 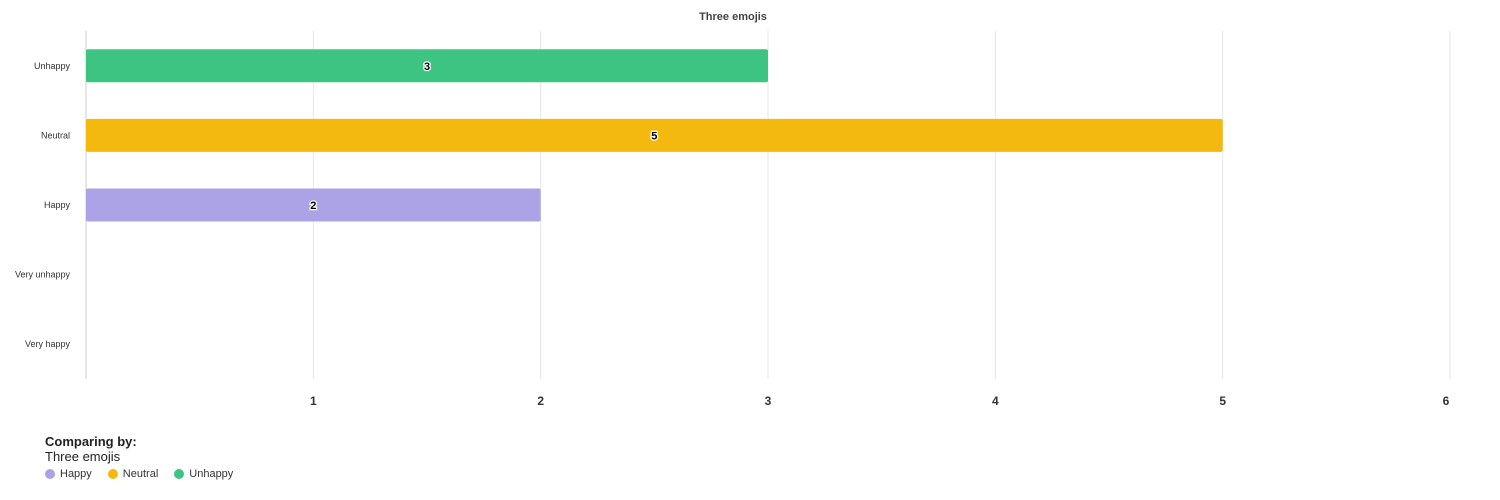 I want to click on bar-unhappy, so click(x=427, y=66).